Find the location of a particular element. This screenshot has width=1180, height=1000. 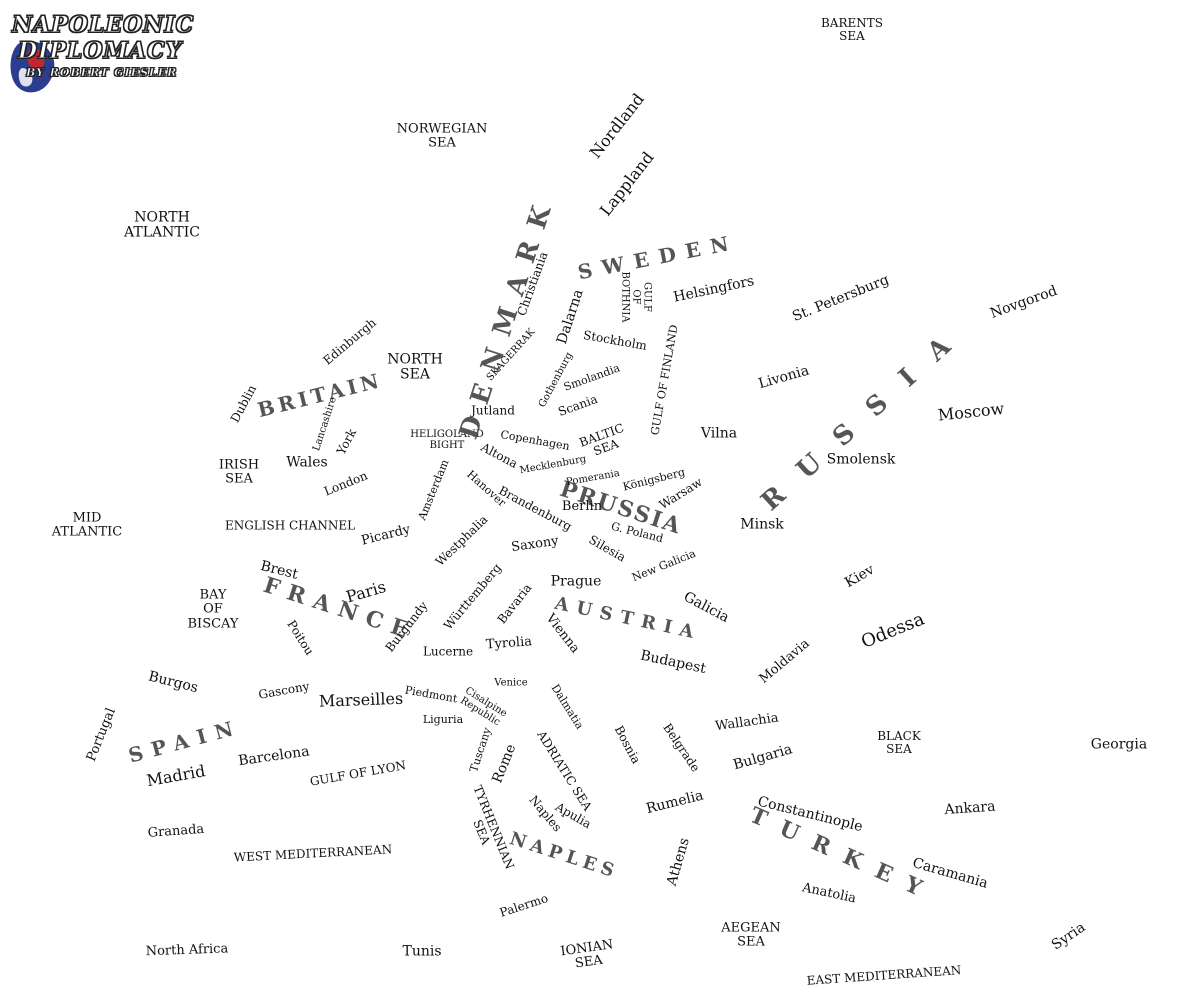

province-tunis: Tunis is located at coordinates (421, 951).